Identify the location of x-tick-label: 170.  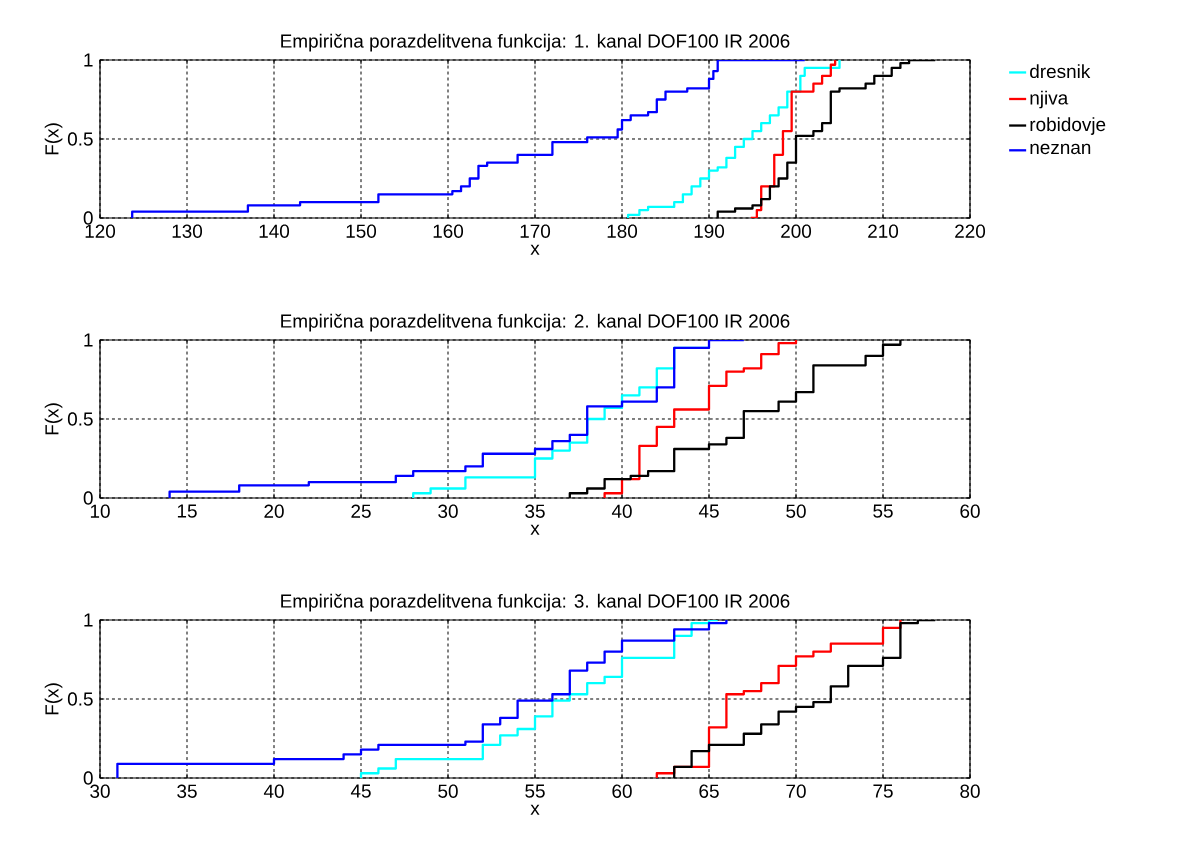
(535, 231).